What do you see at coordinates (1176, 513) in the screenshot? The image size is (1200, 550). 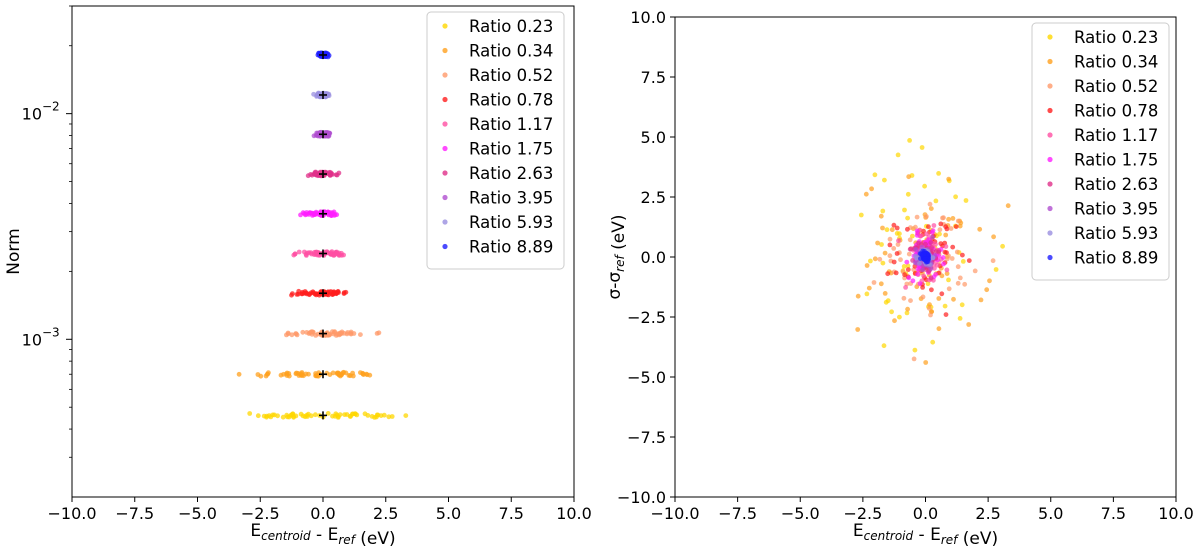 I see `right-xtick-label-8: 10.0` at bounding box center [1176, 513].